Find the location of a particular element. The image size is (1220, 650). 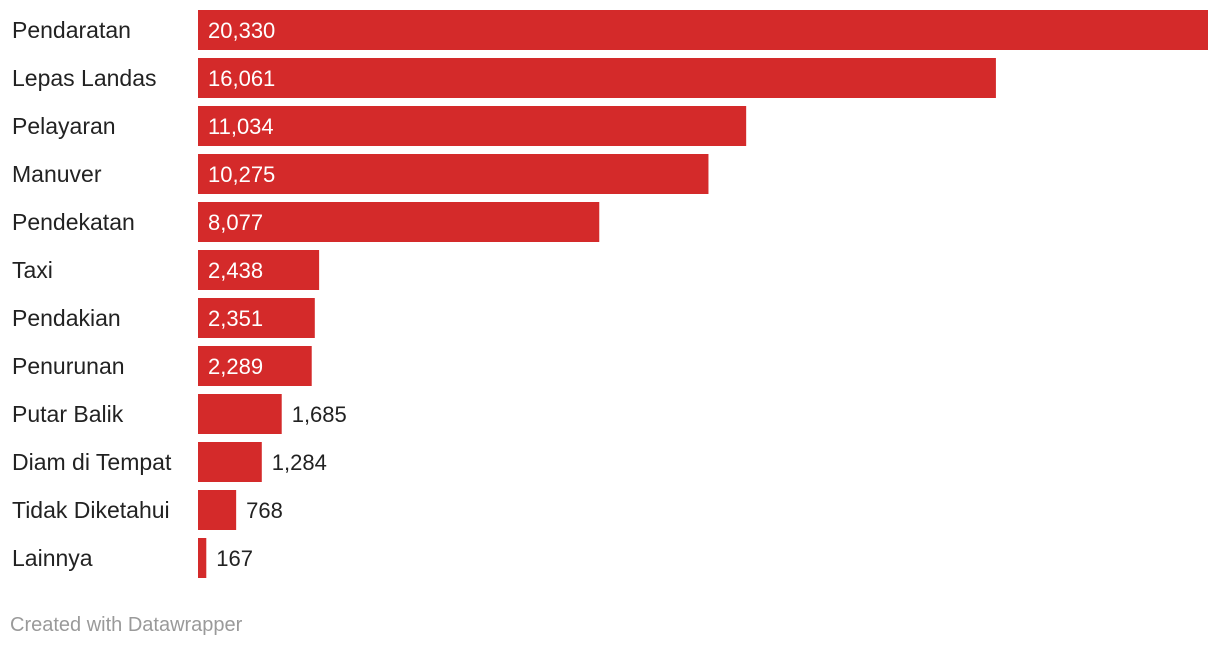

category-label: Pendaratan is located at coordinates (71, 30).